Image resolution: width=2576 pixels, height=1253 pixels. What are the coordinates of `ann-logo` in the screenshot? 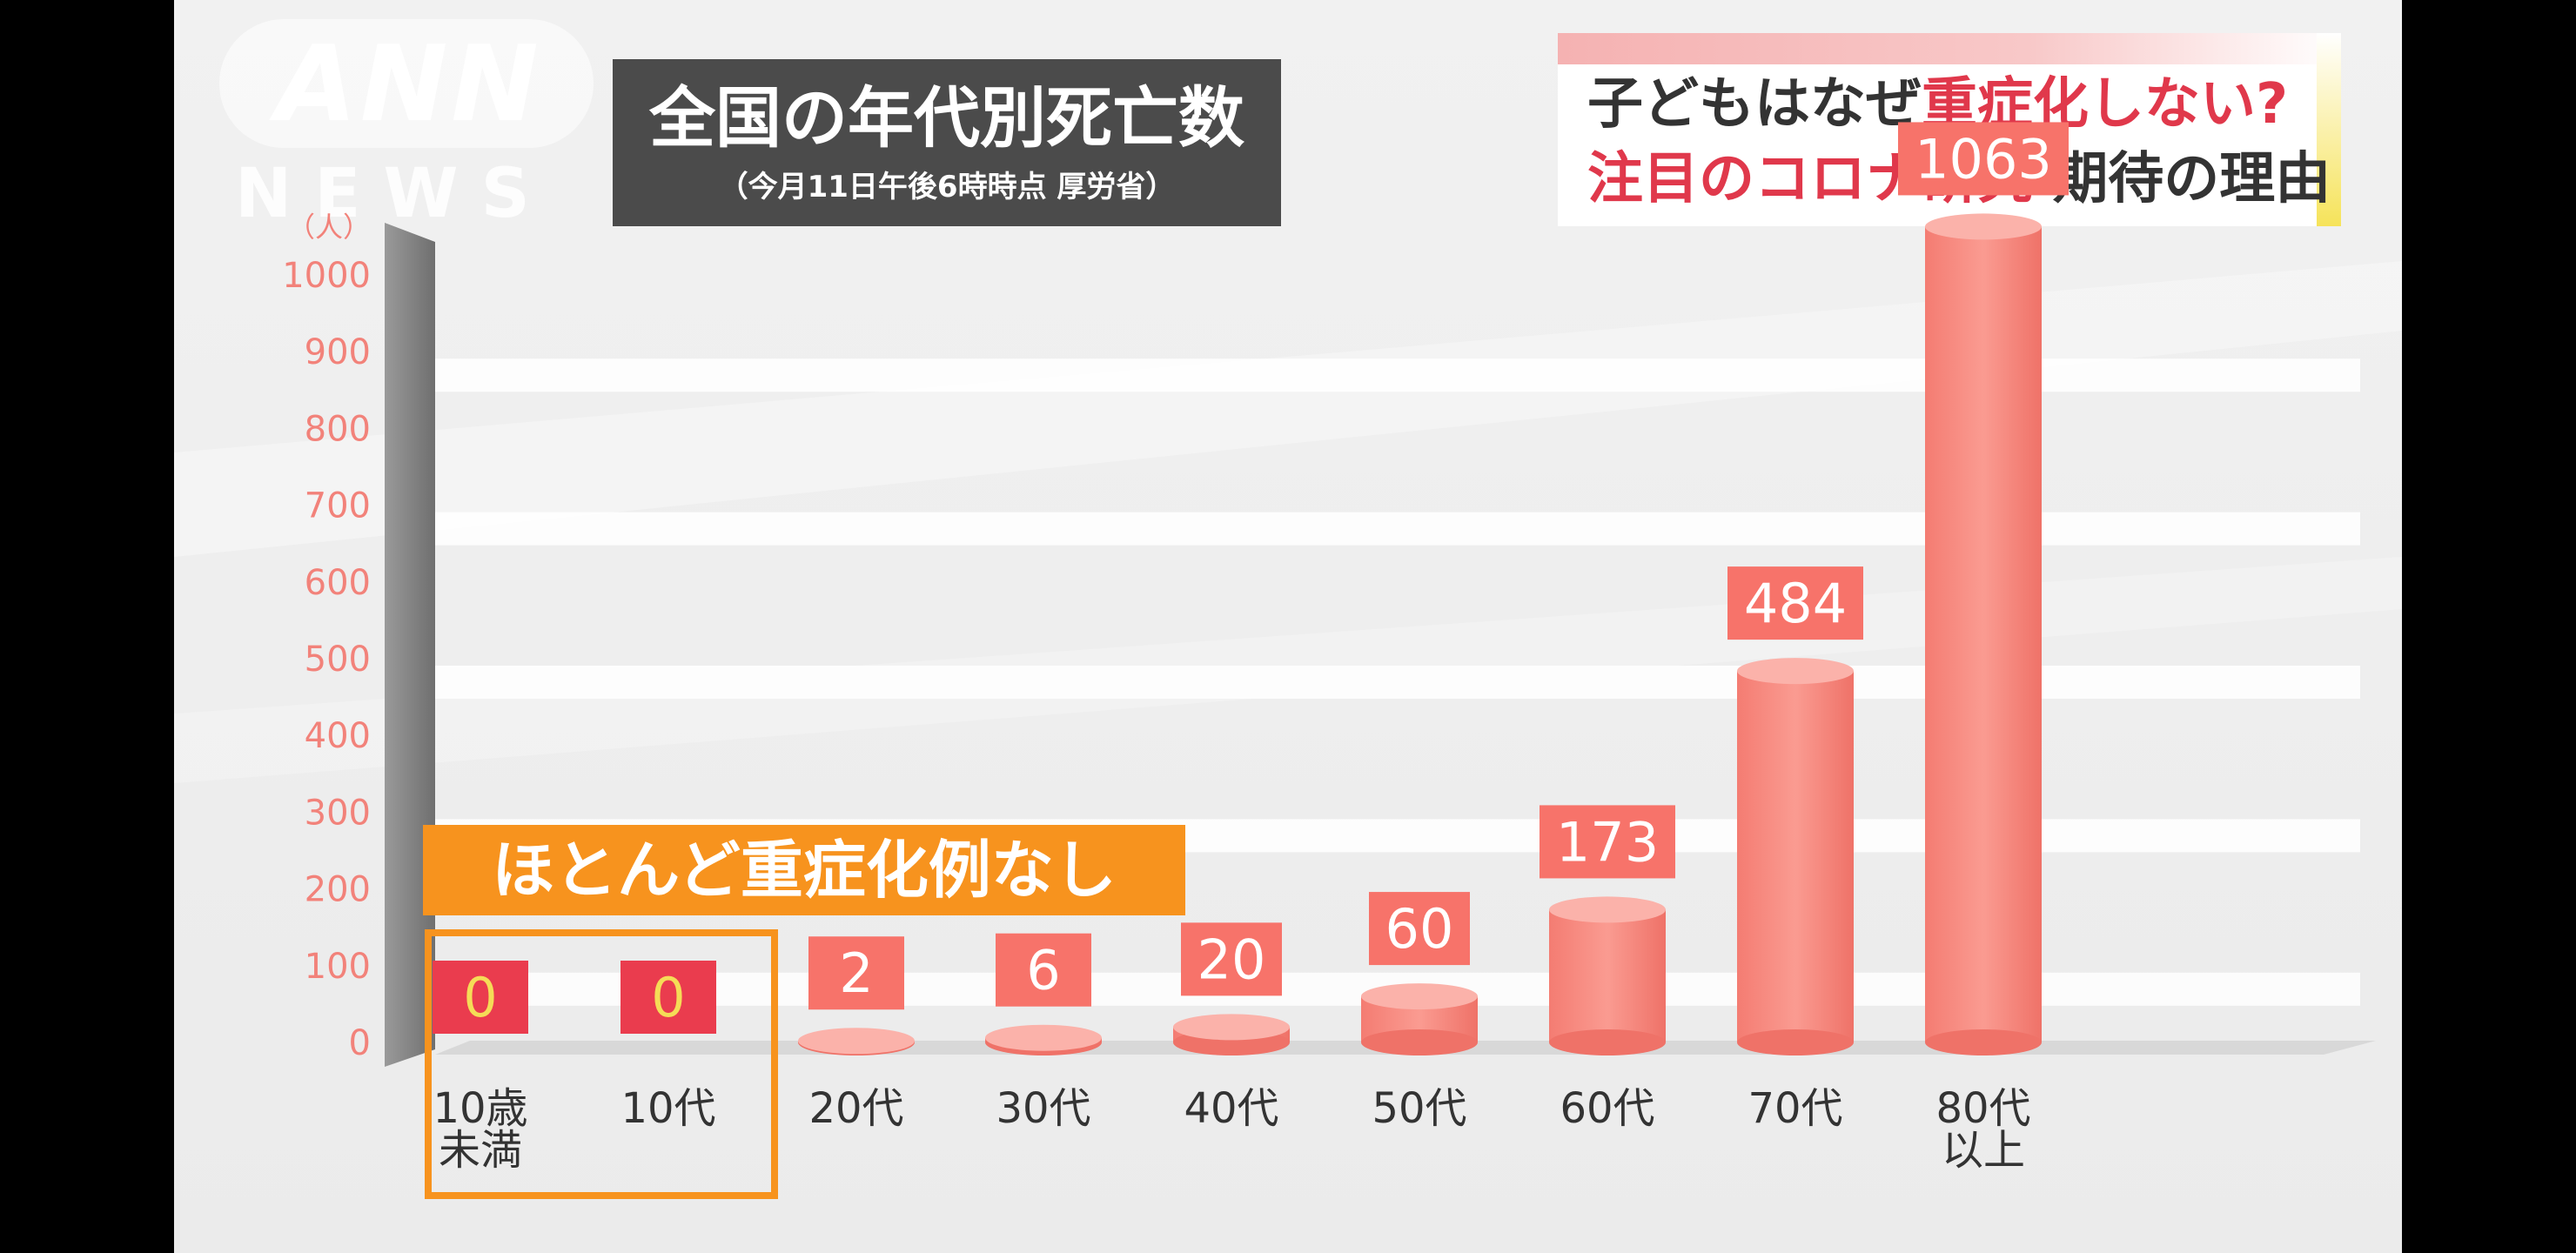 It's located at (407, 83).